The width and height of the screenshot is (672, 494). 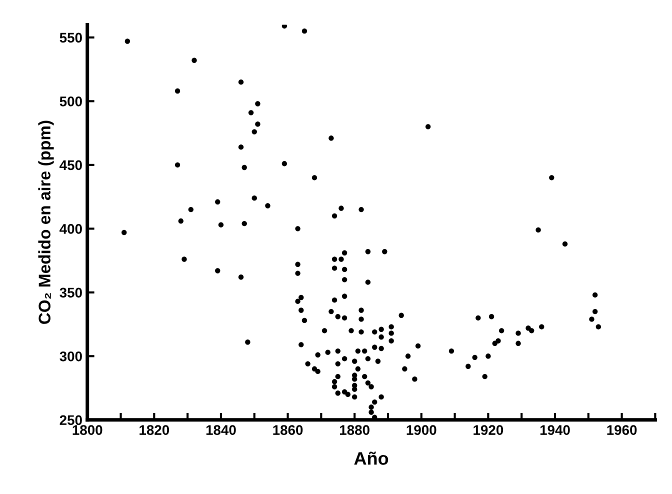 I want to click on x-tick-label: 1900, so click(x=421, y=430).